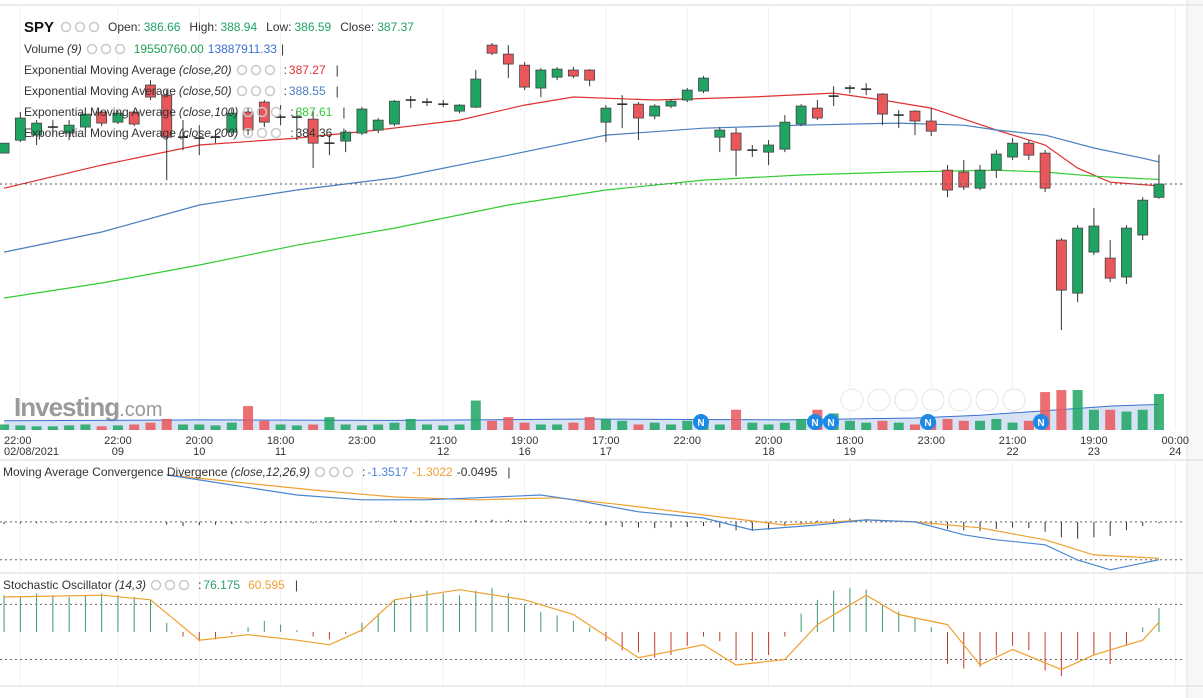  Describe the element at coordinates (162, 27) in the screenshot. I see `ohlc-value: 386.66` at that location.